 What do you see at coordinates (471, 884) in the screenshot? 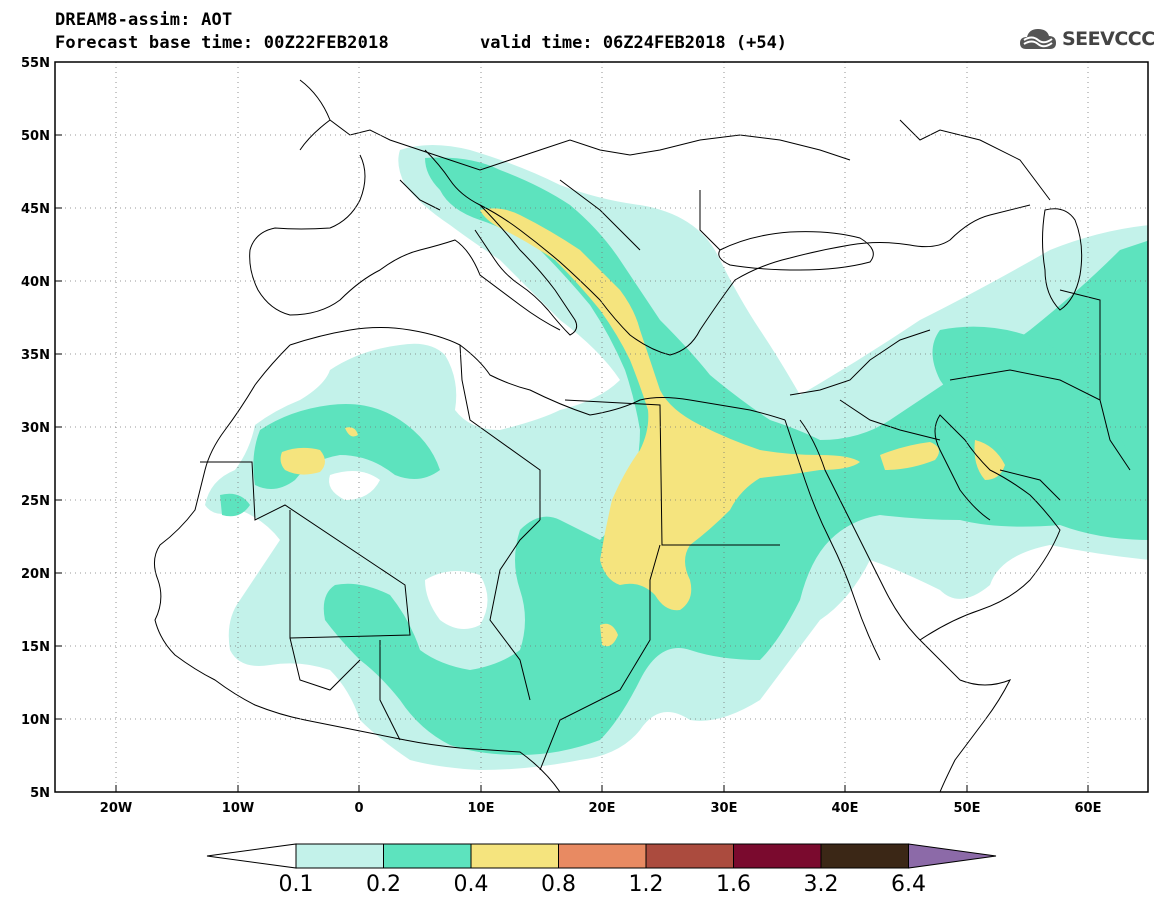
I see `colorbar-label-0.4: 0.4` at bounding box center [471, 884].